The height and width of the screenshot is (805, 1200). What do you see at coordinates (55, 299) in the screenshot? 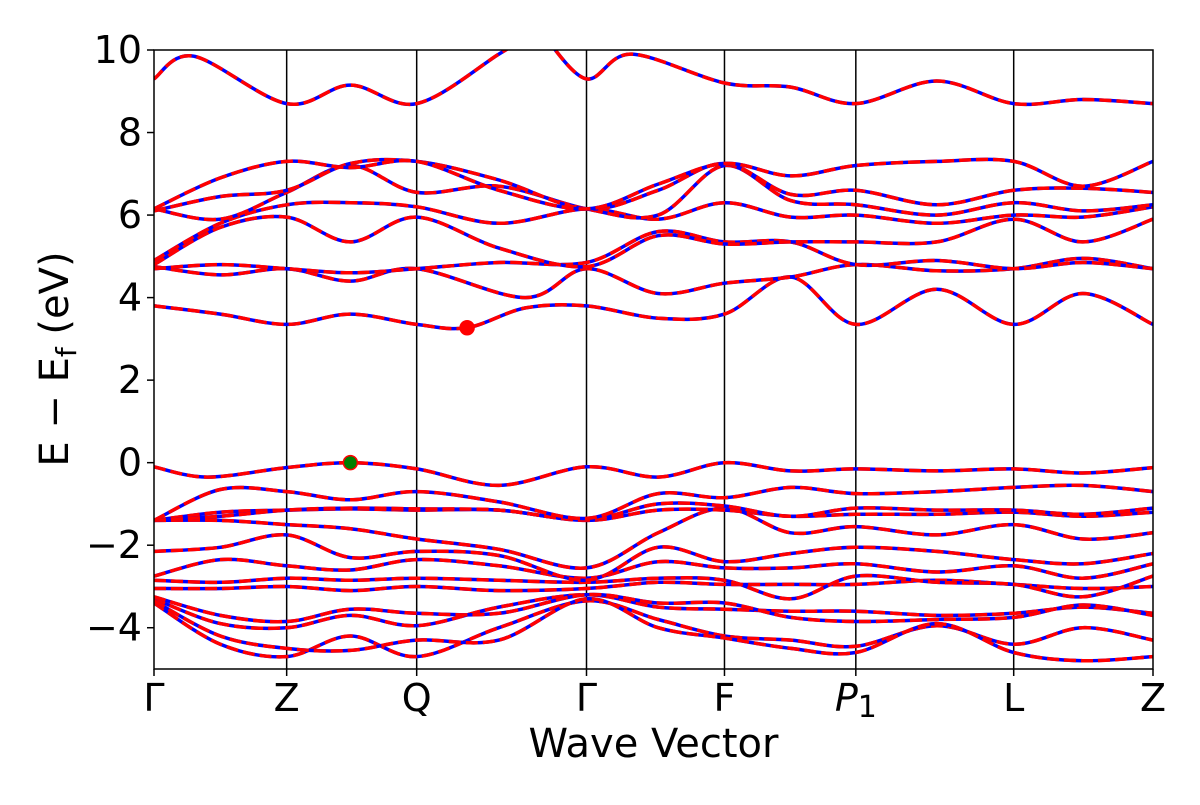
I see `y-axis-label-unit: (eV)` at bounding box center [55, 299].